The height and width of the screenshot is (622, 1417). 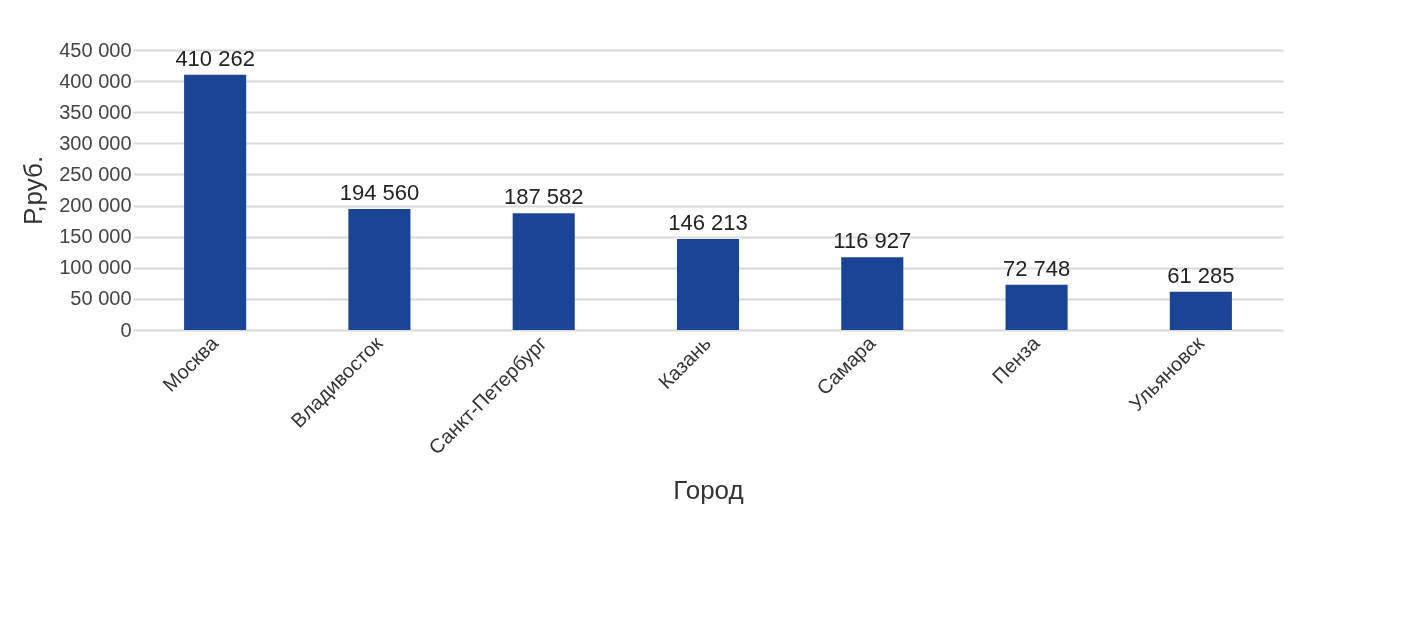 What do you see at coordinates (1201, 275) in the screenshot?
I see `data-label: 61 285` at bounding box center [1201, 275].